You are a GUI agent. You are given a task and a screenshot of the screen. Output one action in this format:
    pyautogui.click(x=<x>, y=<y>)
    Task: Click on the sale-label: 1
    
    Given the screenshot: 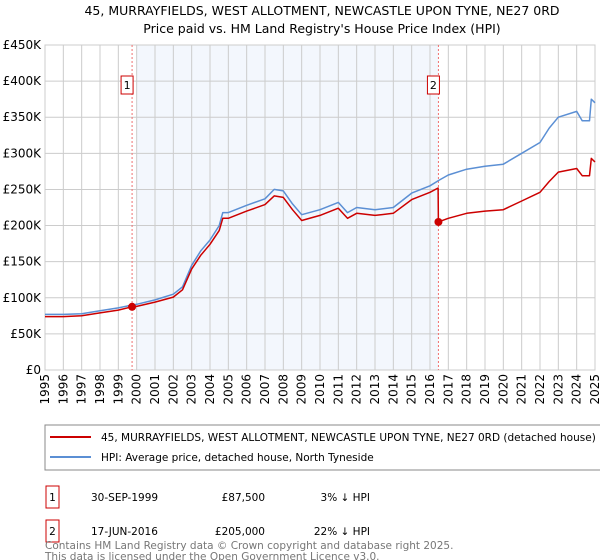 What is the action you would take?
    pyautogui.click(x=127, y=85)
    